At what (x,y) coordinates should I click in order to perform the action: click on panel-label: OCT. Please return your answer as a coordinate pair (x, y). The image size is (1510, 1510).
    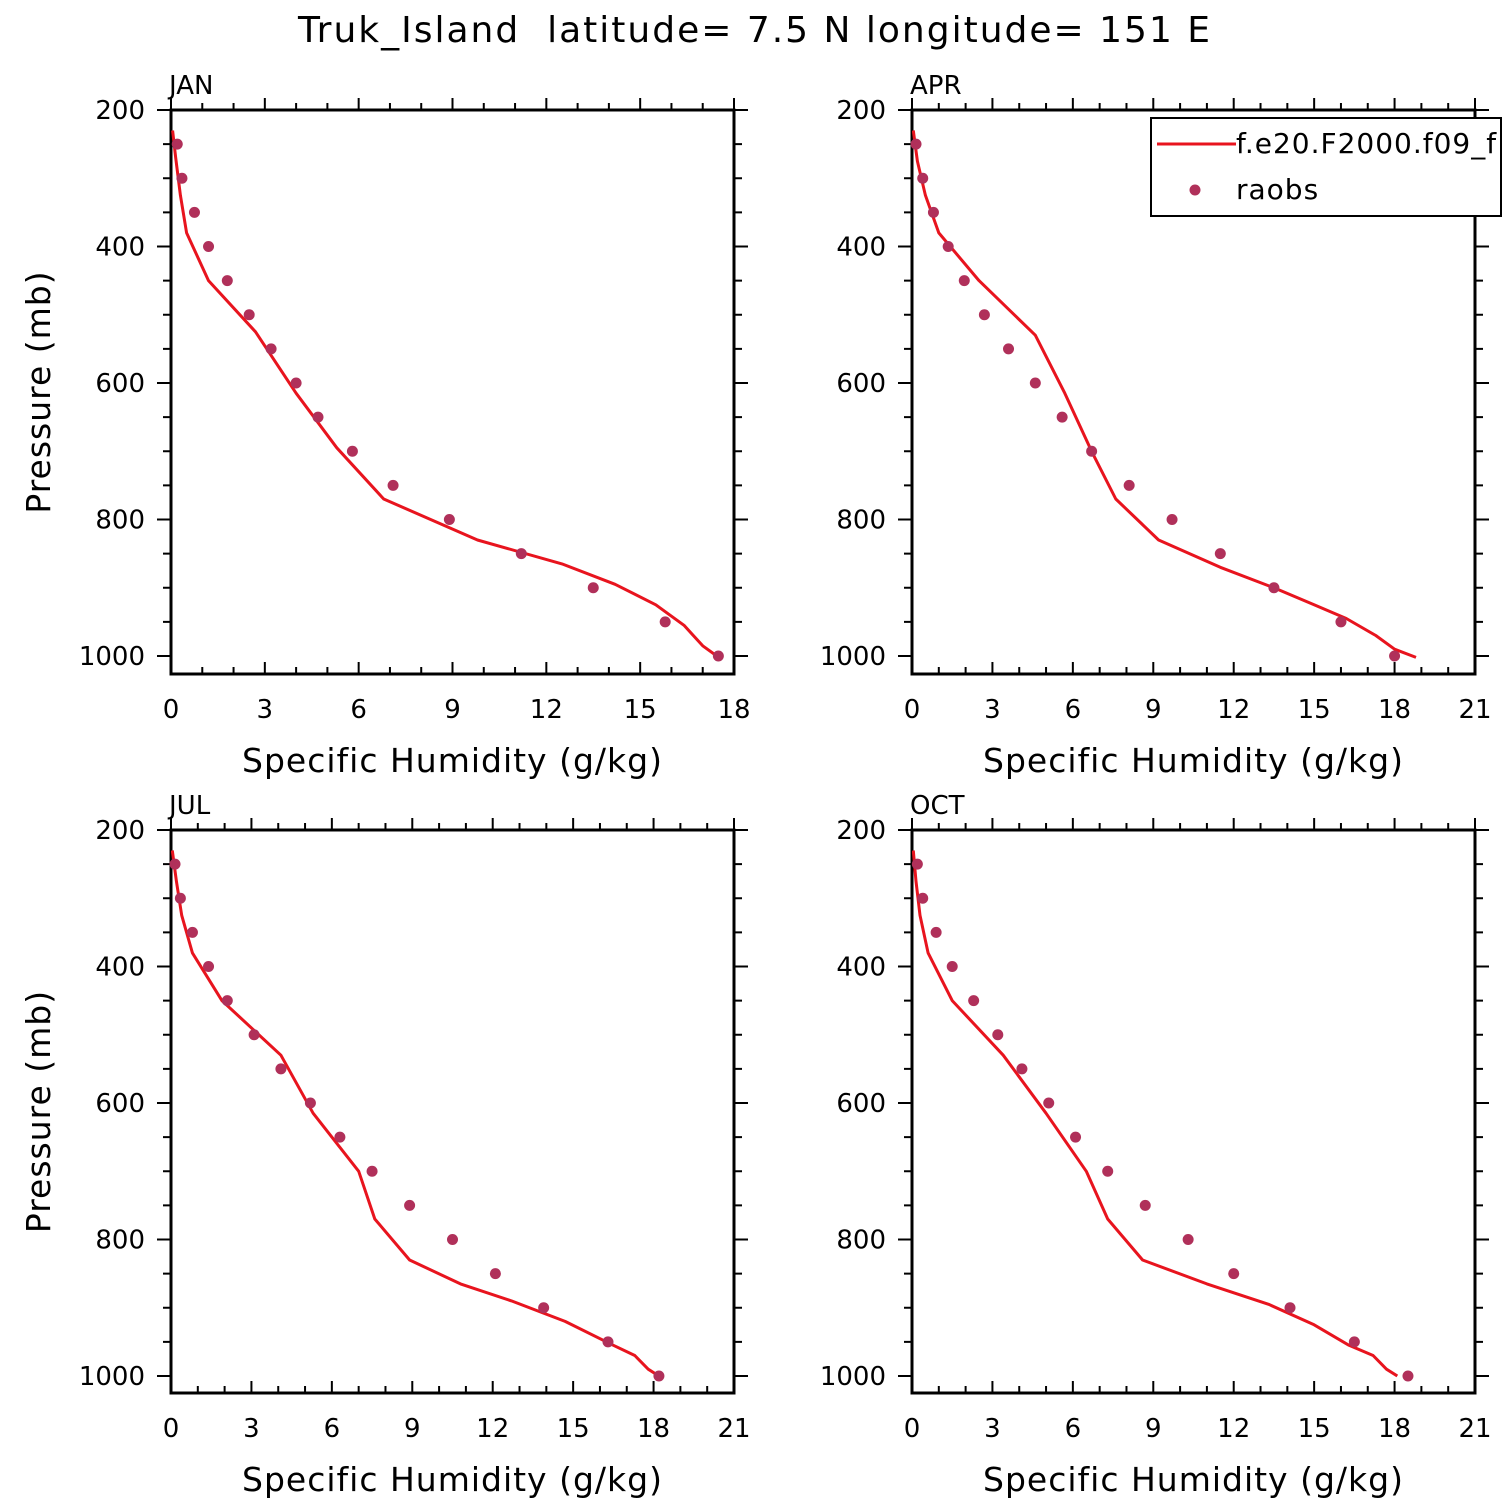
    Looking at the image, I should click on (937, 806).